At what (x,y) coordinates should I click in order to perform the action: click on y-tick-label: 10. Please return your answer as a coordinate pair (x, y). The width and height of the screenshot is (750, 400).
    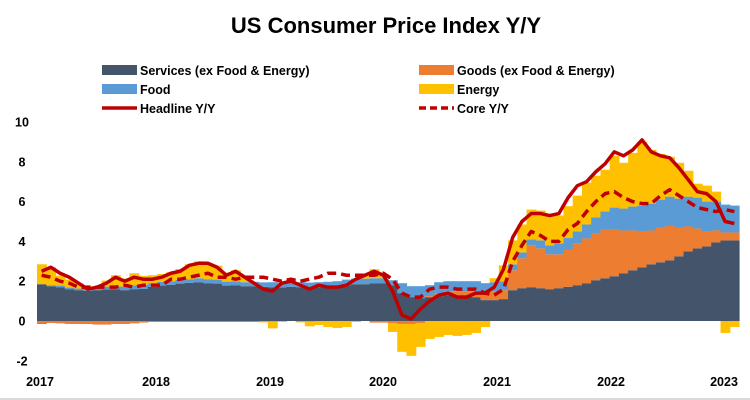
    Looking at the image, I should click on (22, 123).